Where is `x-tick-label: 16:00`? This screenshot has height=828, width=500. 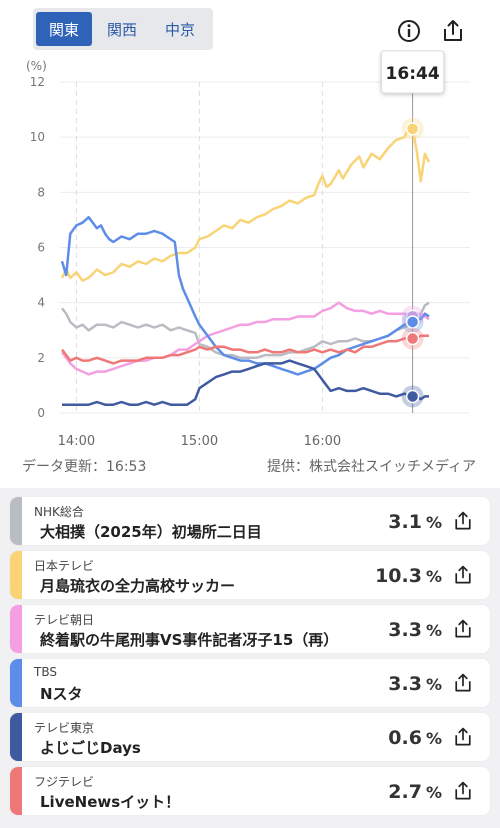 x-tick-label: 16:00 is located at coordinates (322, 441).